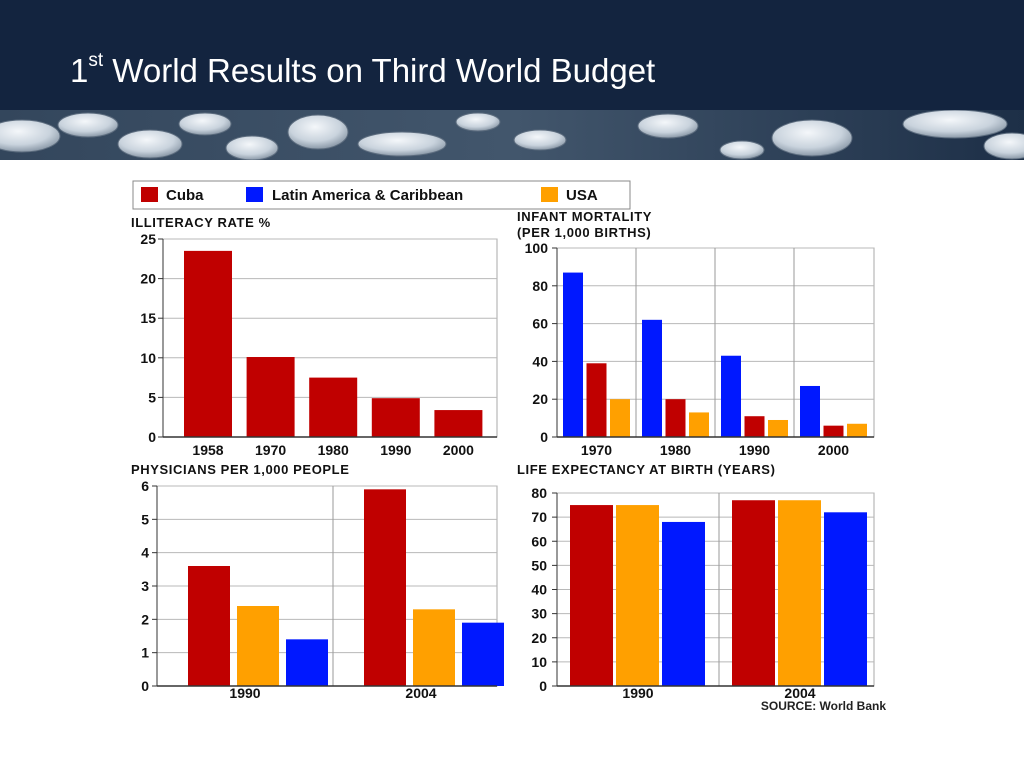 This screenshot has width=1024, height=768. What do you see at coordinates (539, 614) in the screenshot?
I see `y-tick-label: 30` at bounding box center [539, 614].